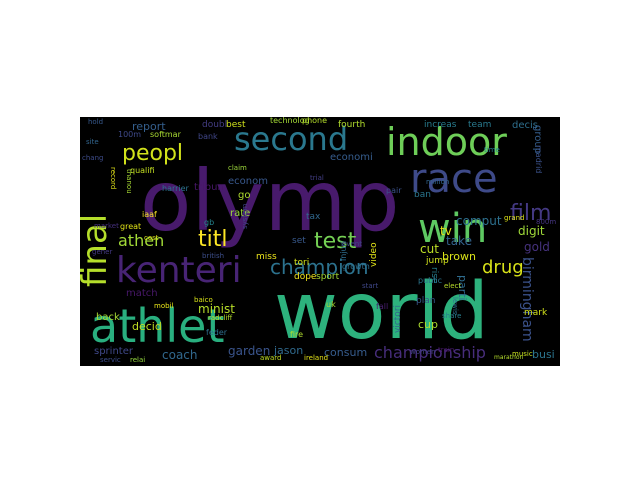 The image size is (640, 480). Describe the element at coordinates (290, 121) in the screenshot. I see `word: technolog` at that location.